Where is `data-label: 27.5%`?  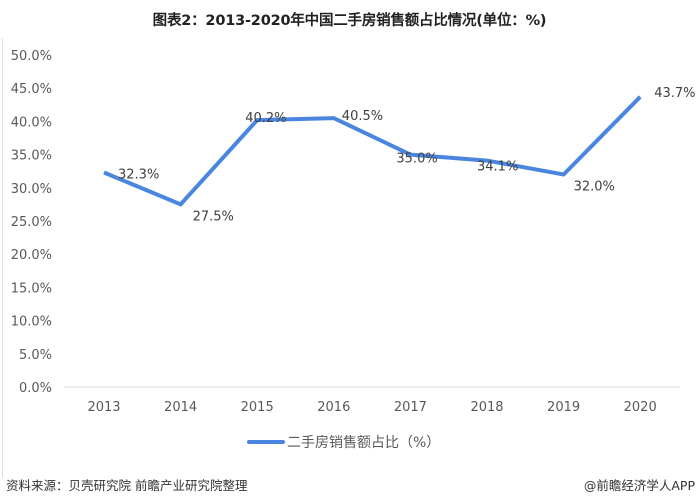 data-label: 27.5% is located at coordinates (213, 216).